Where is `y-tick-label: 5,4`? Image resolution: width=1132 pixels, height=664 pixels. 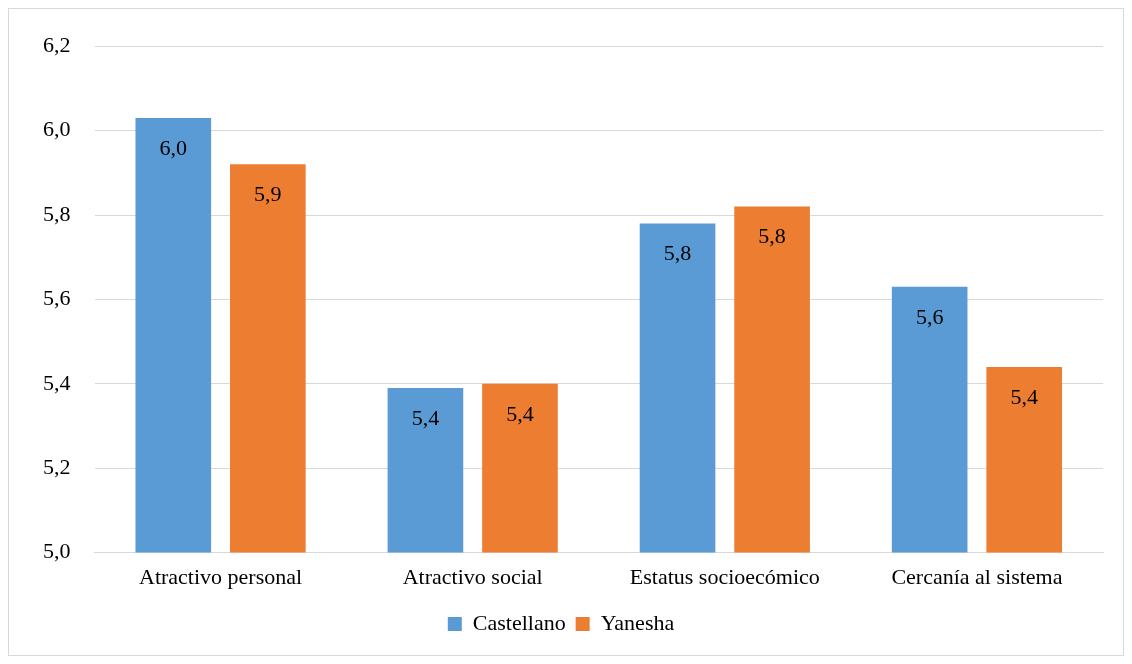
y-tick-label: 5,4 is located at coordinates (57, 382).